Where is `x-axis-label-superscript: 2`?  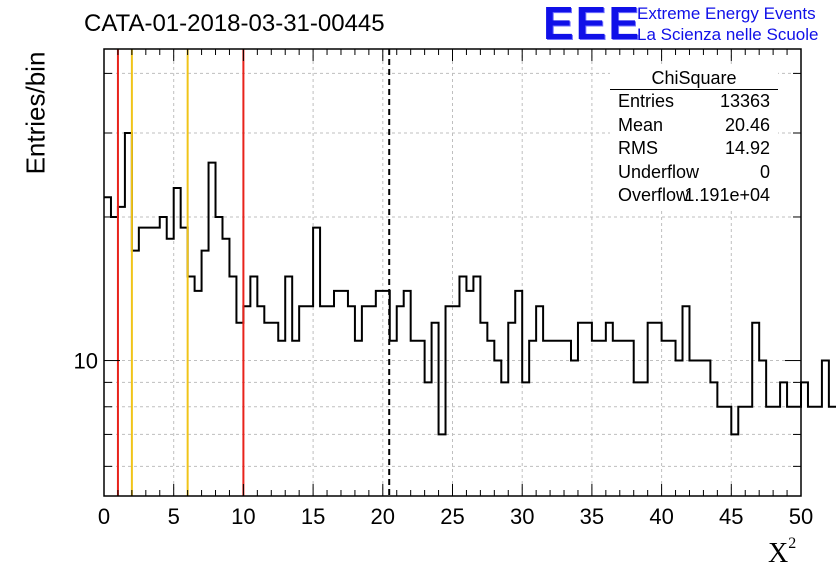
x-axis-label-superscript: 2 is located at coordinates (792, 543).